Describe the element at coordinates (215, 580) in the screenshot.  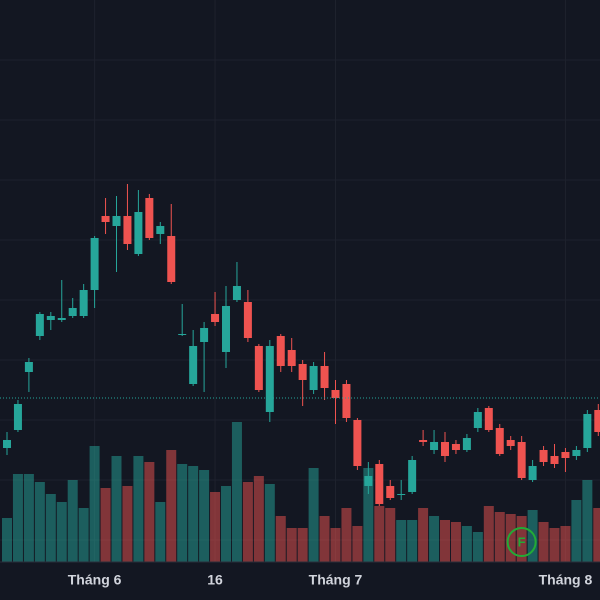
I see `x-tick-label: 16` at that location.